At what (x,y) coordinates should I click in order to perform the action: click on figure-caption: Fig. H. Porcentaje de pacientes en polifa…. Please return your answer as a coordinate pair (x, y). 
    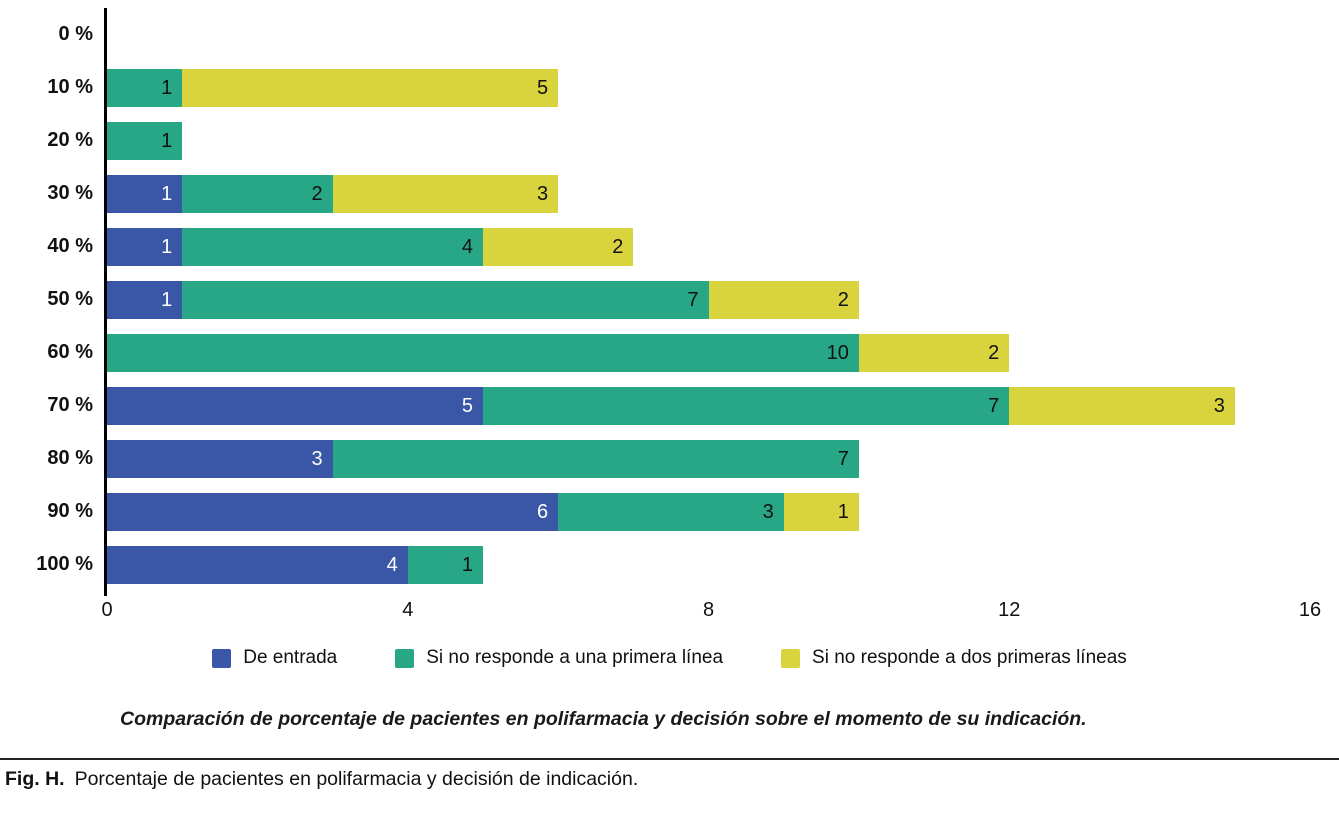
    Looking at the image, I should click on (672, 779).